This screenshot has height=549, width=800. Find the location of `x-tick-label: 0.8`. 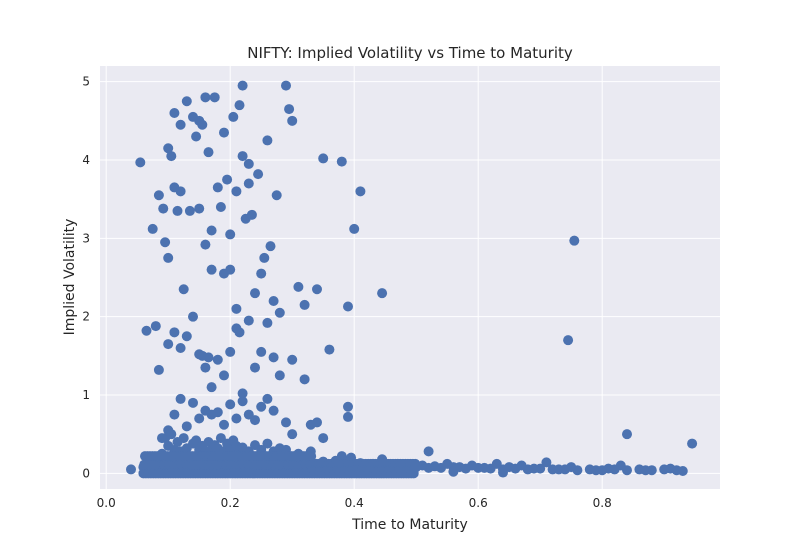

x-tick-label: 0.8 is located at coordinates (602, 503).